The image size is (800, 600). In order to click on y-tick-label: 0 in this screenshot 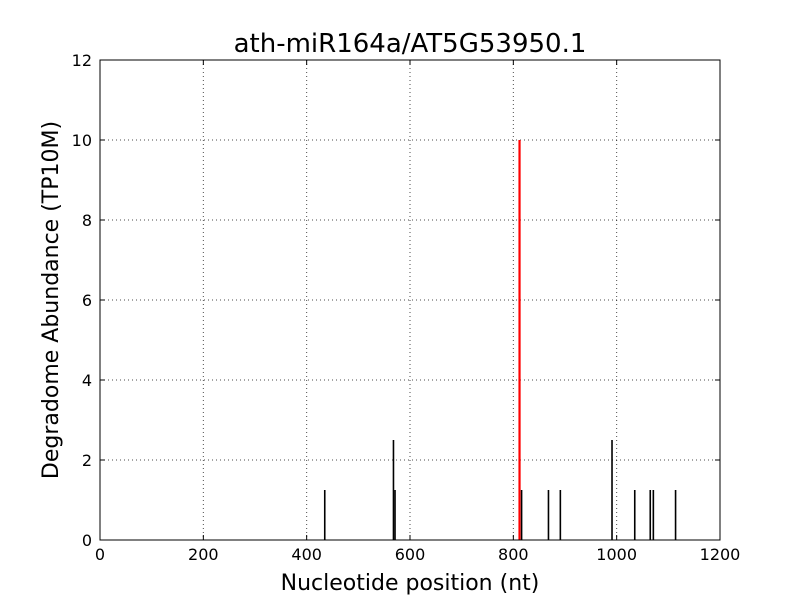, I will do `click(87, 540)`.